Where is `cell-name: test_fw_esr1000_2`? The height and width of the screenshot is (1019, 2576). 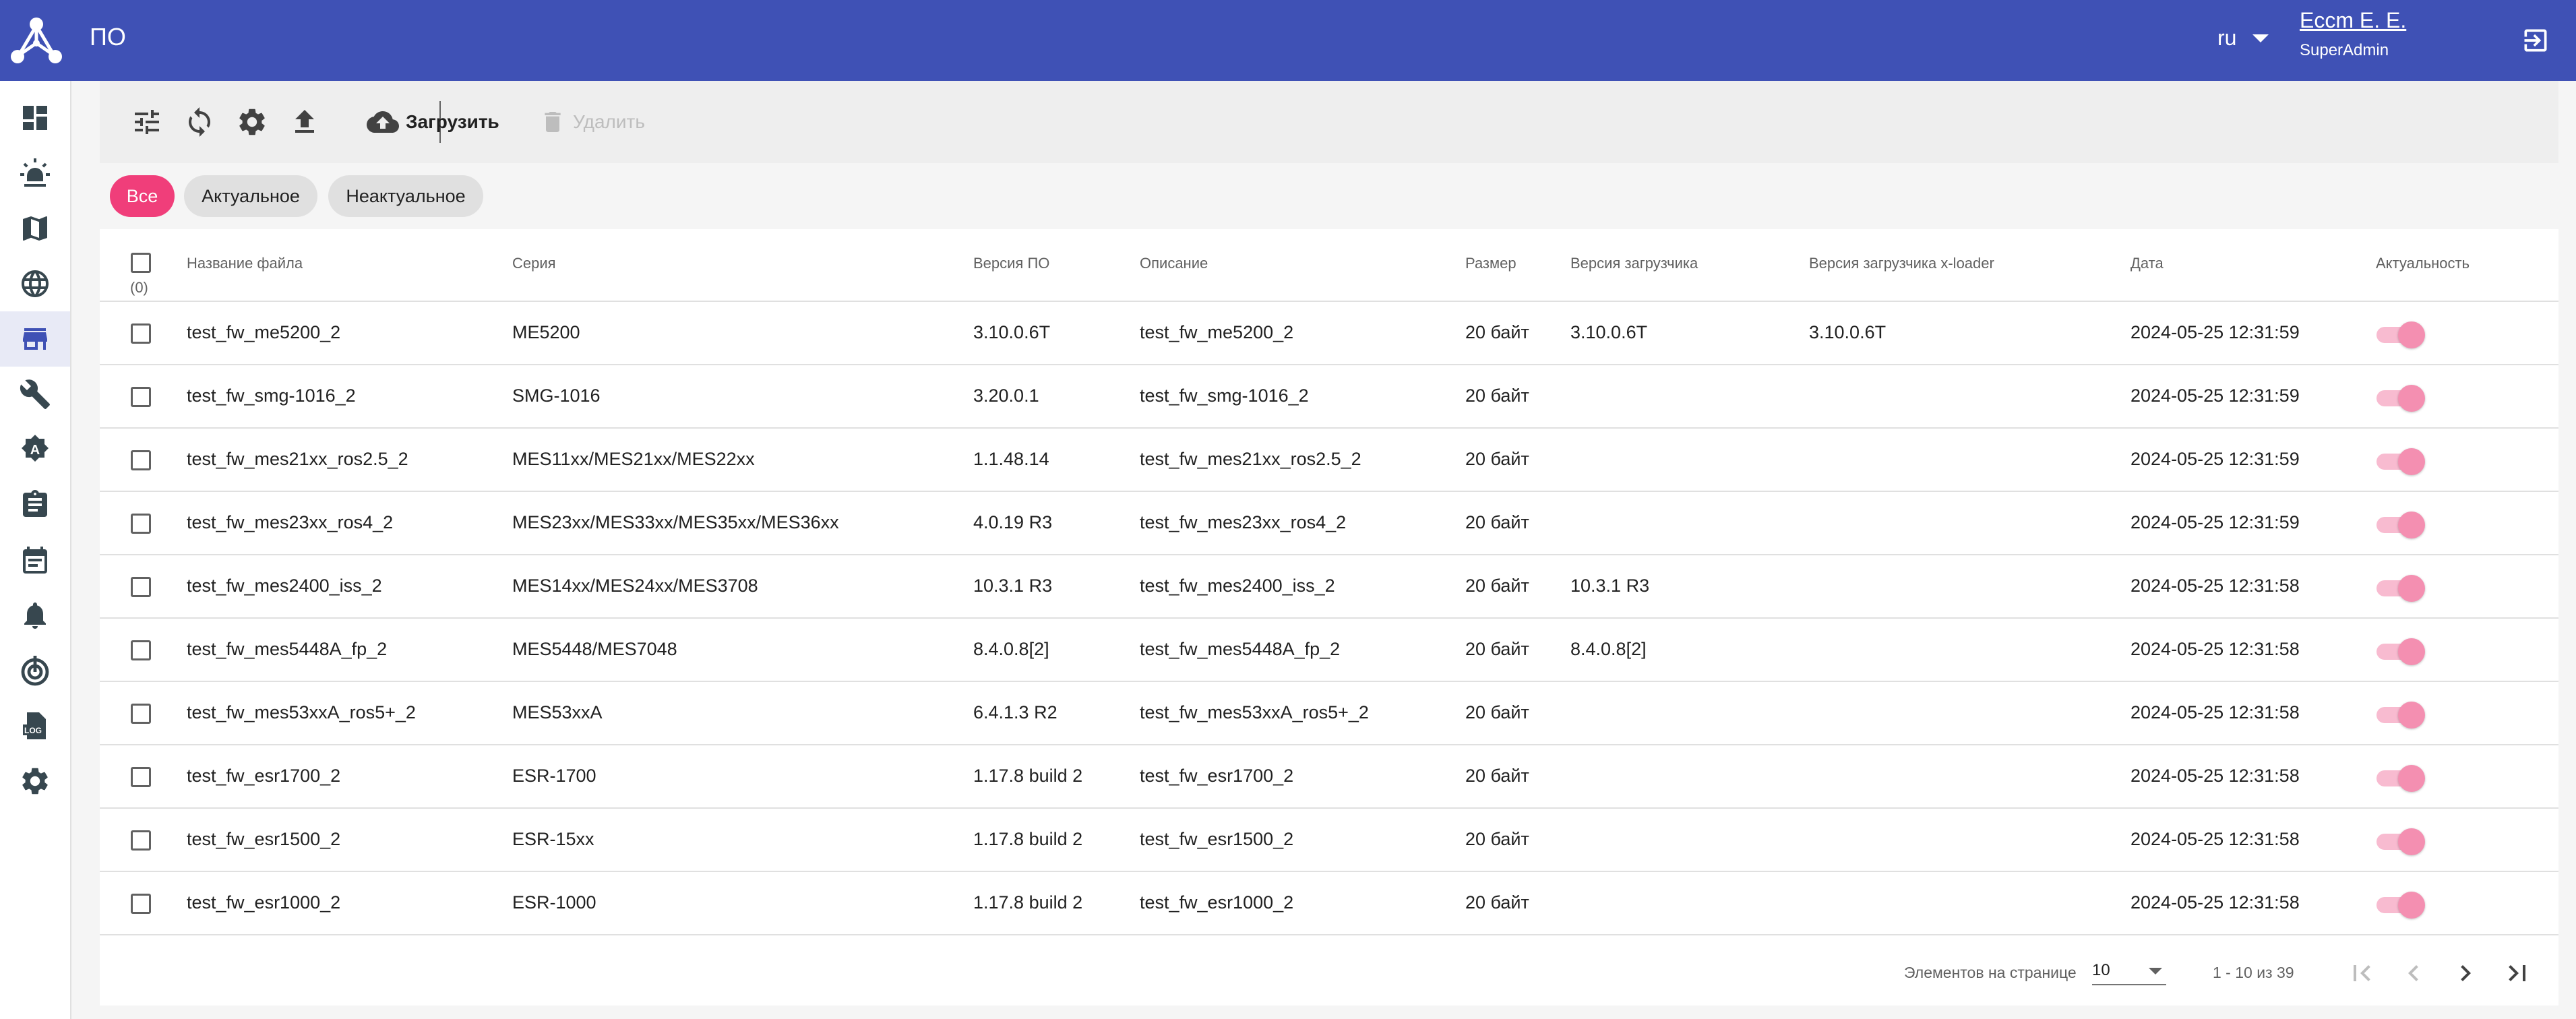
cell-name: test_fw_esr1000_2 is located at coordinates (264, 902).